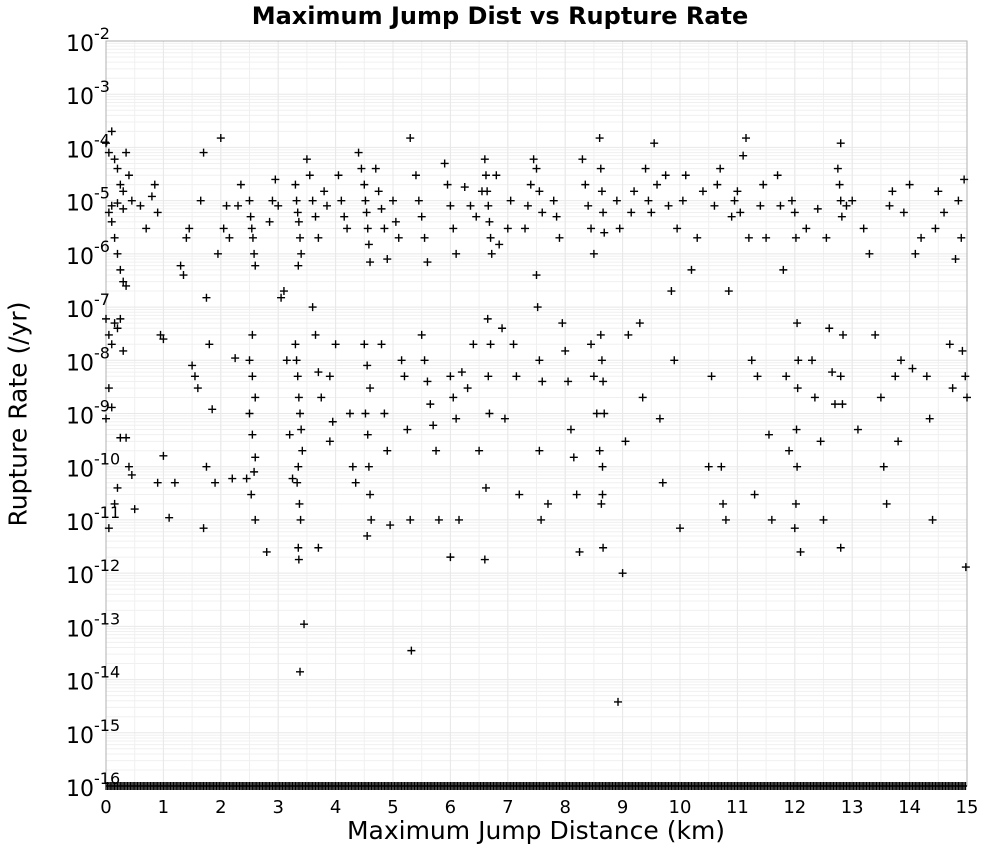  Describe the element at coordinates (852, 807) in the screenshot. I see `x-tick-label: 13` at that location.